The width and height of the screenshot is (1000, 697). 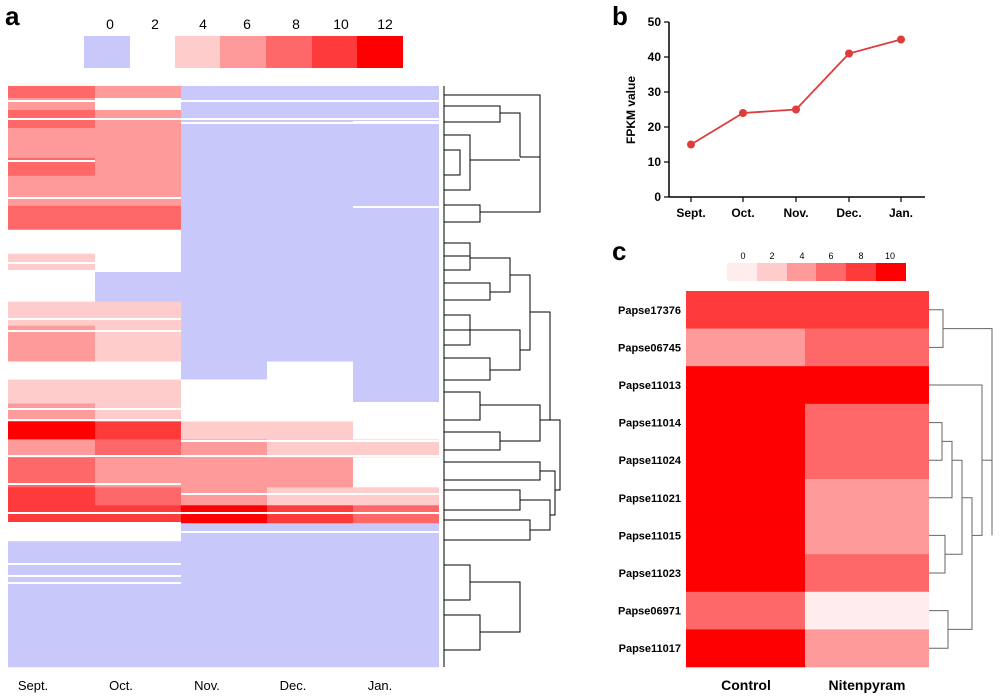 What do you see at coordinates (152, 52) in the screenshot?
I see `legend-swatch` at bounding box center [152, 52].